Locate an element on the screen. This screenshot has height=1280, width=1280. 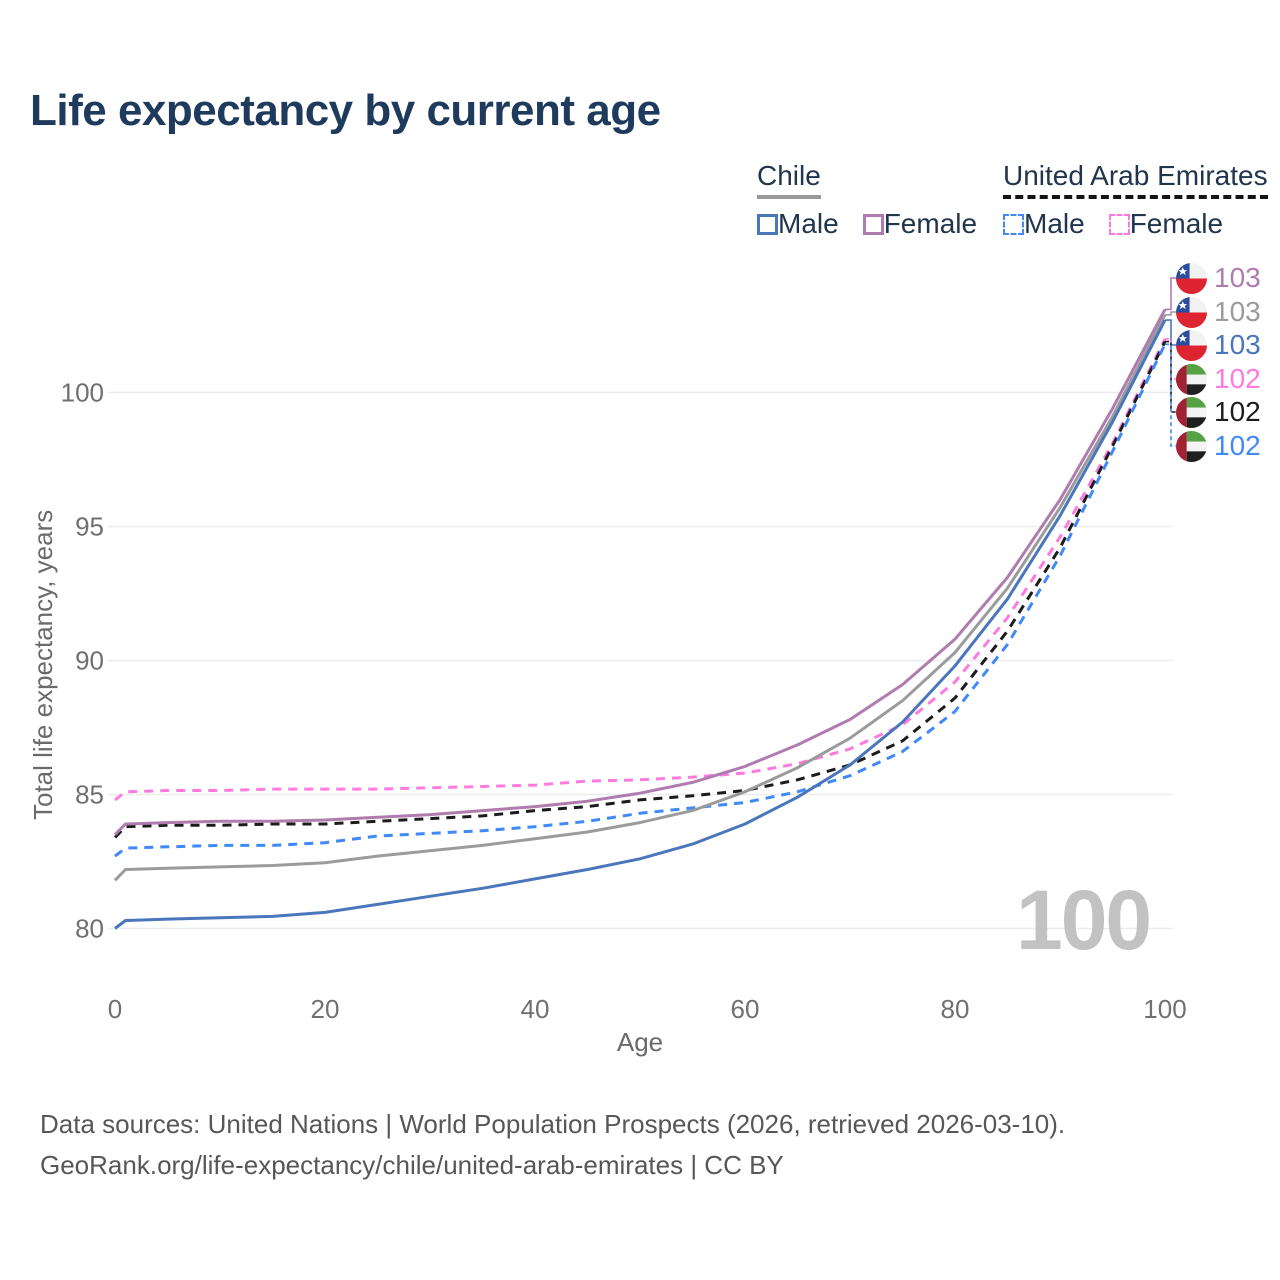
series-end-label-uae-female: 102 is located at coordinates (1218, 379).